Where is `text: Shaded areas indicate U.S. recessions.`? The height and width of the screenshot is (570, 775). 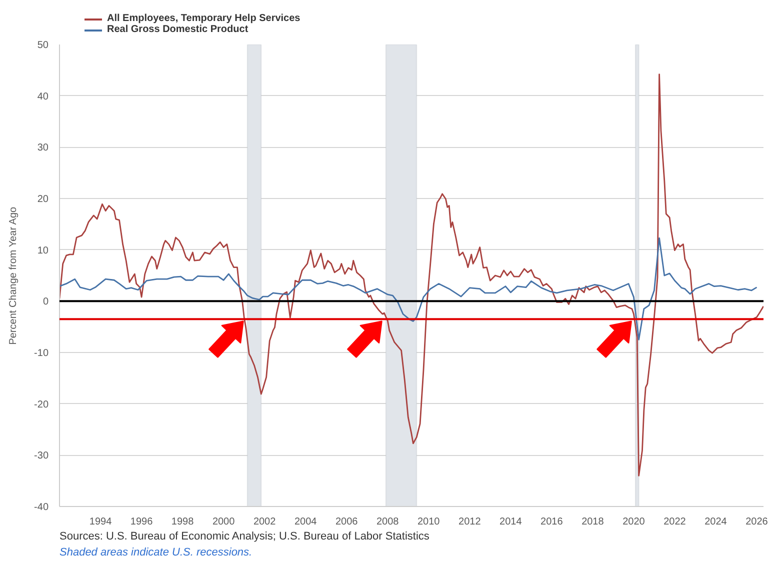
text: Shaded areas indicate U.S. recessions. is located at coordinates (156, 552).